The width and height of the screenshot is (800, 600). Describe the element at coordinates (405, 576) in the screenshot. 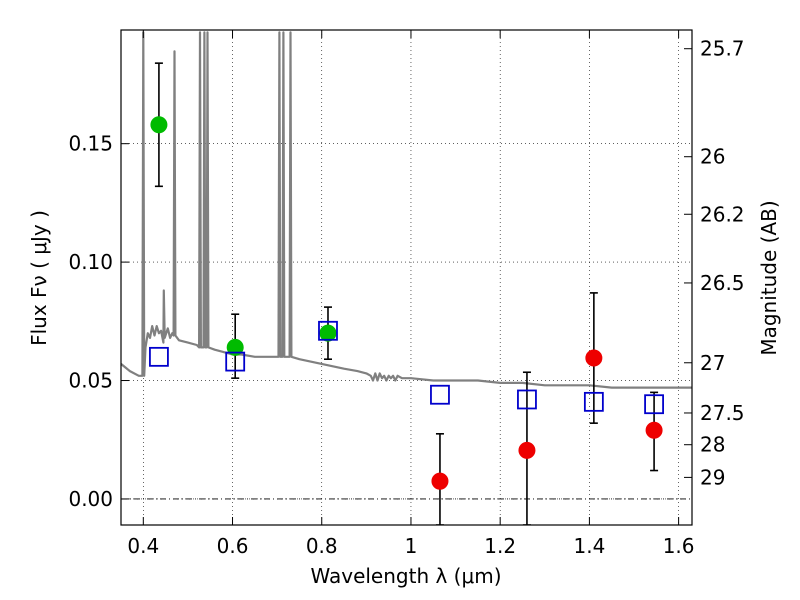

I see `x-axis-label: Wavelength λ (μm)` at that location.